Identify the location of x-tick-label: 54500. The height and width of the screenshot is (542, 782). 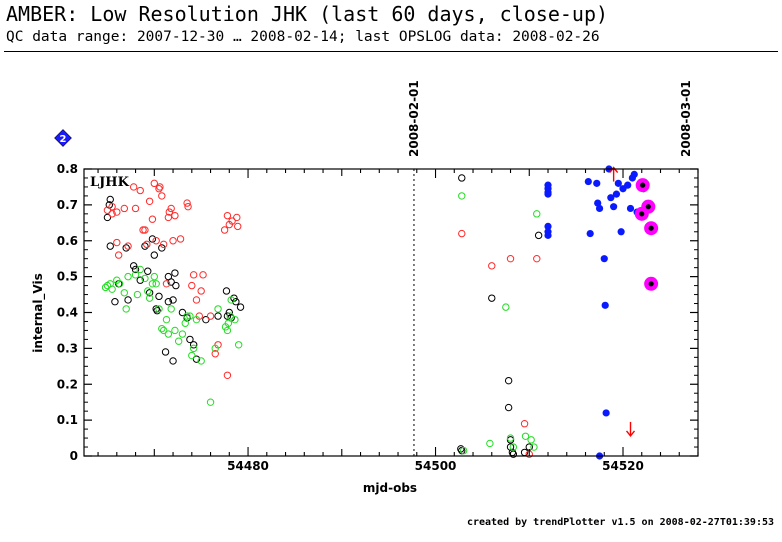
(436, 466).